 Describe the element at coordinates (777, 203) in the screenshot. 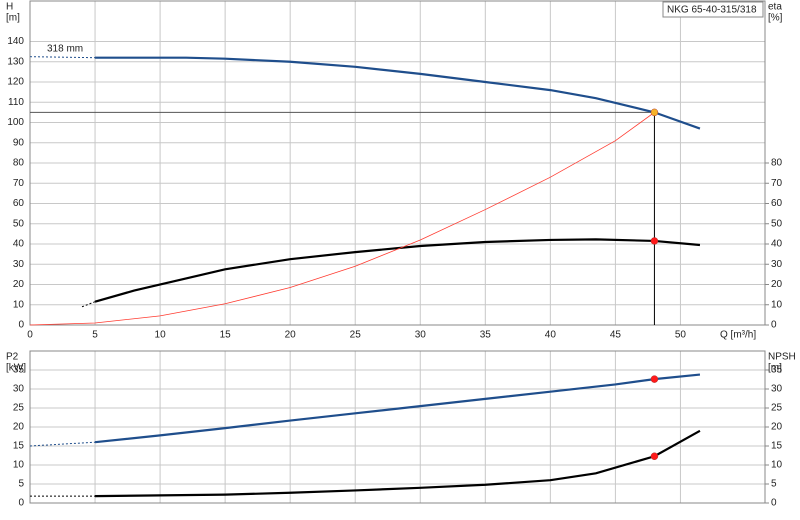

I see `y2-tick-label: 60` at that location.